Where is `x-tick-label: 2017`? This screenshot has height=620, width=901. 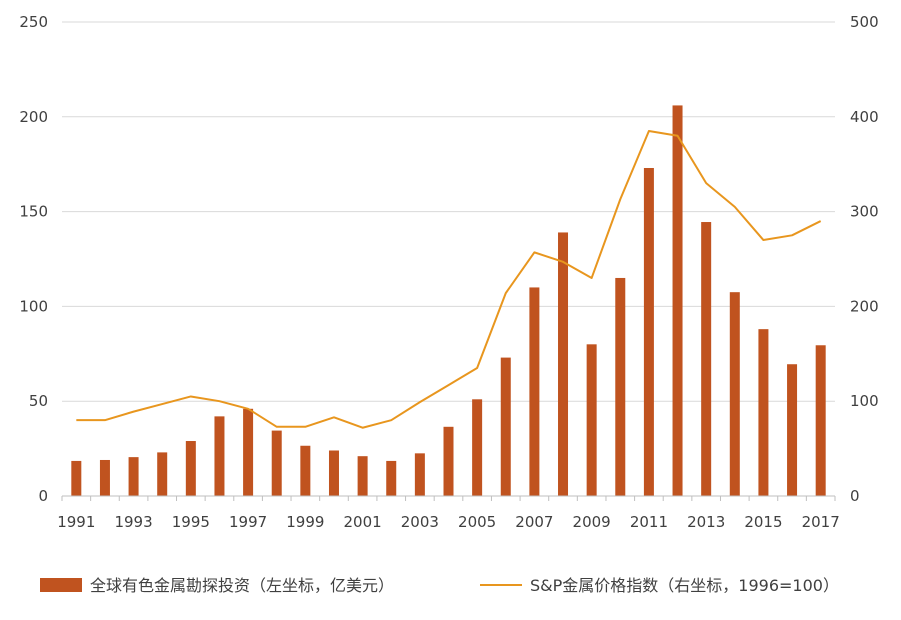 x-tick-label: 2017 is located at coordinates (821, 522).